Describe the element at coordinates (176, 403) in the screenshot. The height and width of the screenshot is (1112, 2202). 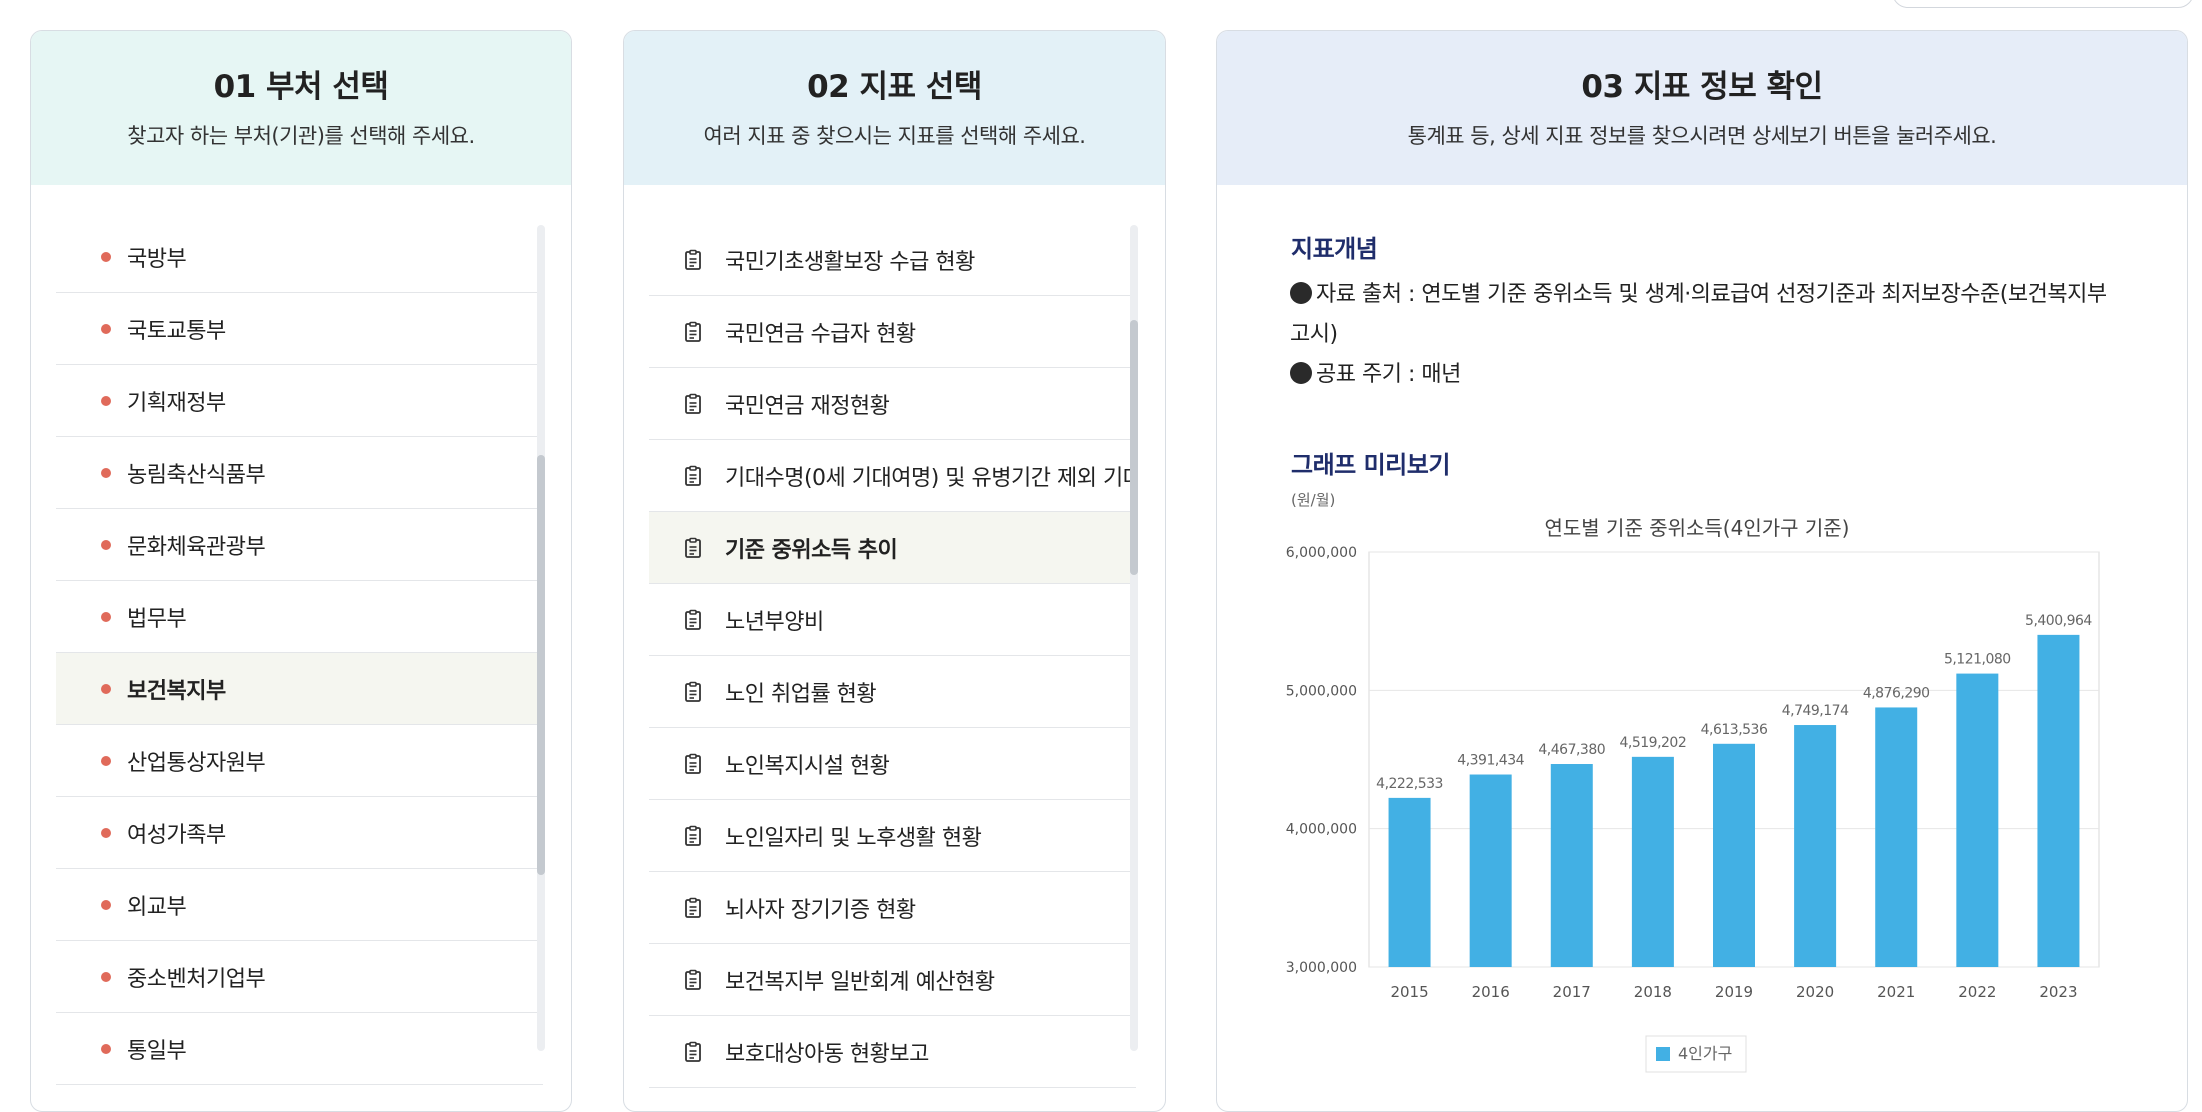
I see `ministry-item-label: 기획재정부` at that location.